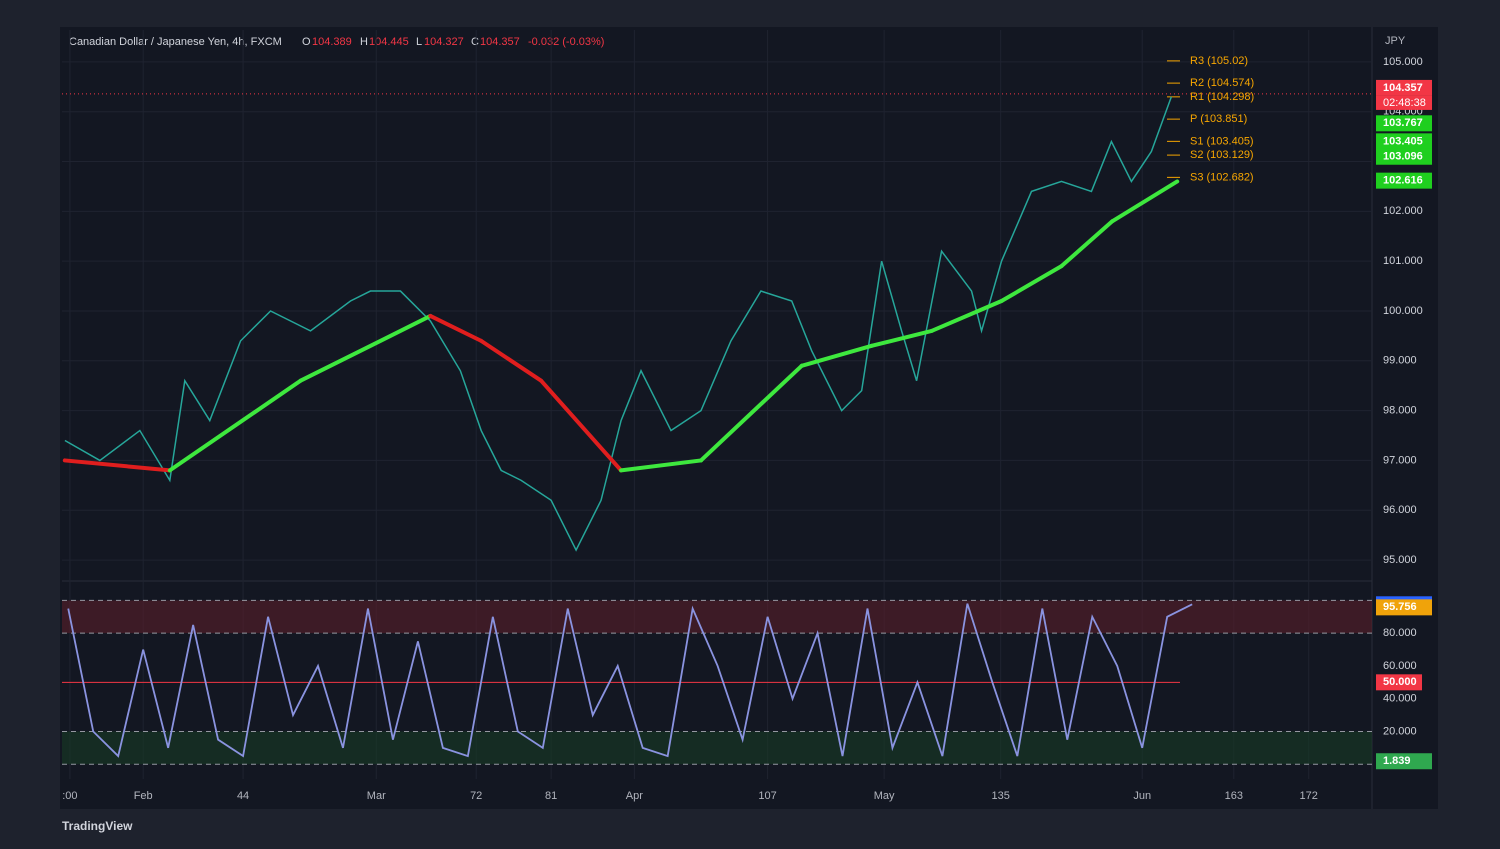  What do you see at coordinates (444, 42) in the screenshot?
I see `low: 104.327` at bounding box center [444, 42].